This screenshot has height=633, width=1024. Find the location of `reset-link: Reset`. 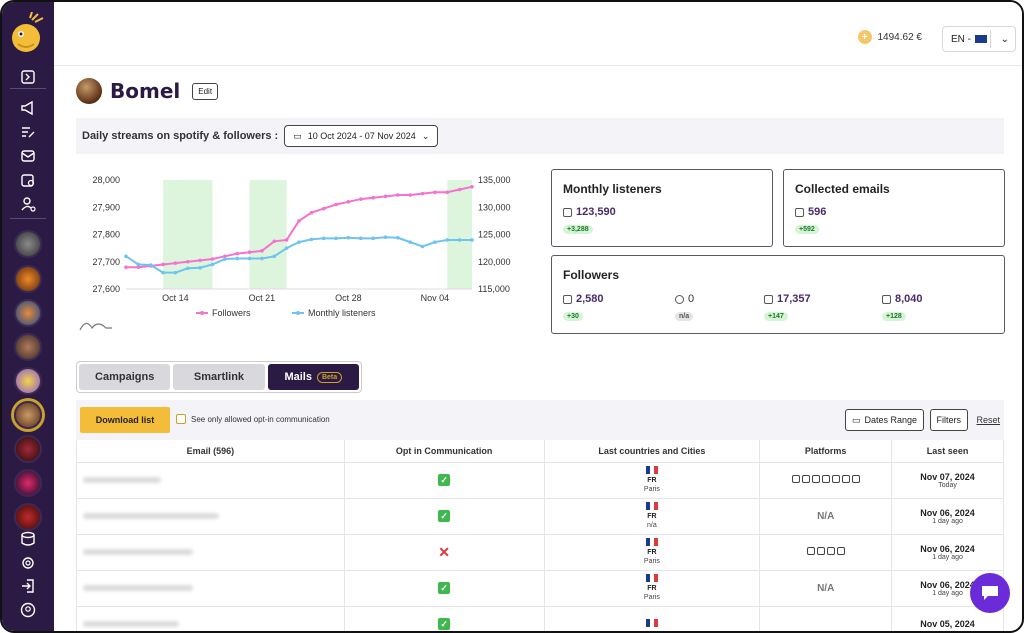

reset-link: Reset is located at coordinates (988, 420).